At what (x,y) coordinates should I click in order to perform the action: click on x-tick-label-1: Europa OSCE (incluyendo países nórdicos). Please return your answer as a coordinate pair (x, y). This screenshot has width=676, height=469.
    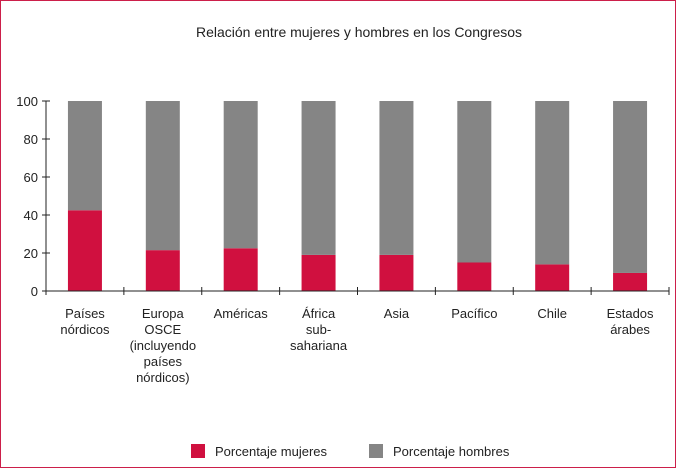
    Looking at the image, I should click on (163, 345).